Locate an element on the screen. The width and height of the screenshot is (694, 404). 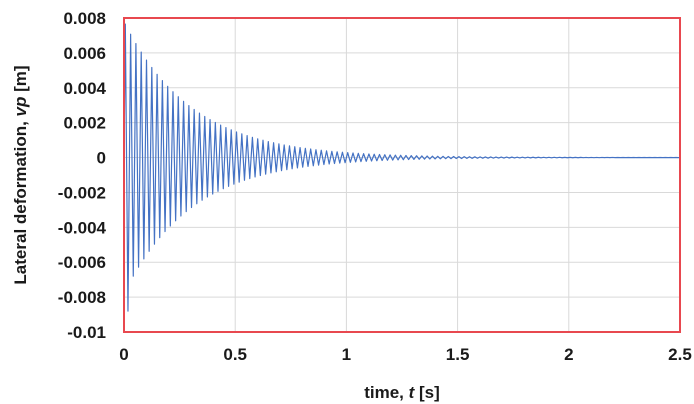
y-tick-label: 0.002 is located at coordinates (84, 123).